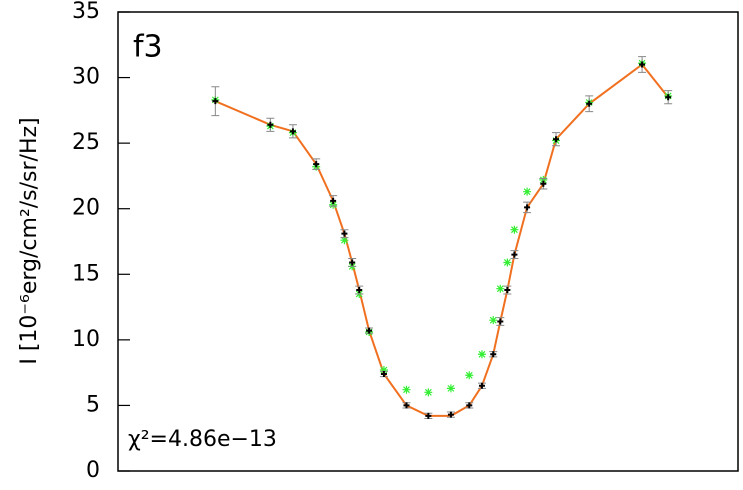  I want to click on y-tick-label: 35, so click(86, 12).